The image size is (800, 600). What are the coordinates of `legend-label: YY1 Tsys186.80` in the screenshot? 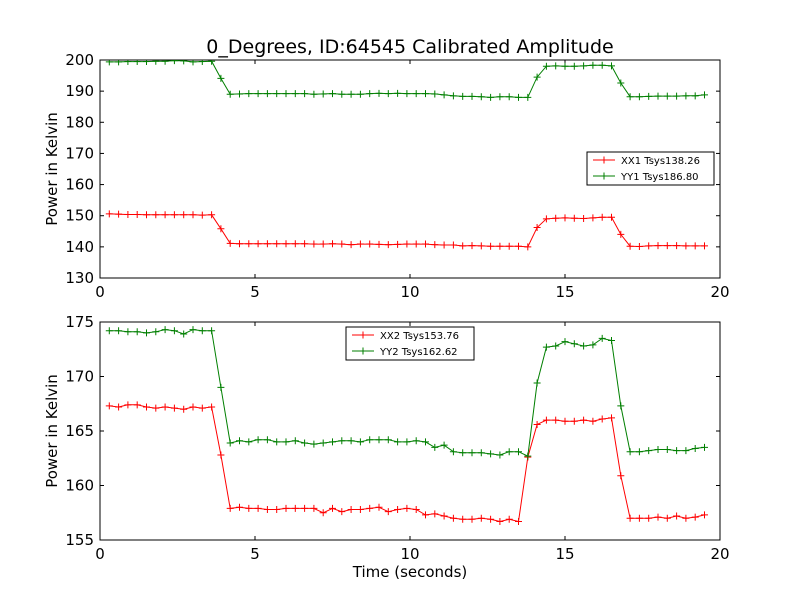 It's located at (659, 177).